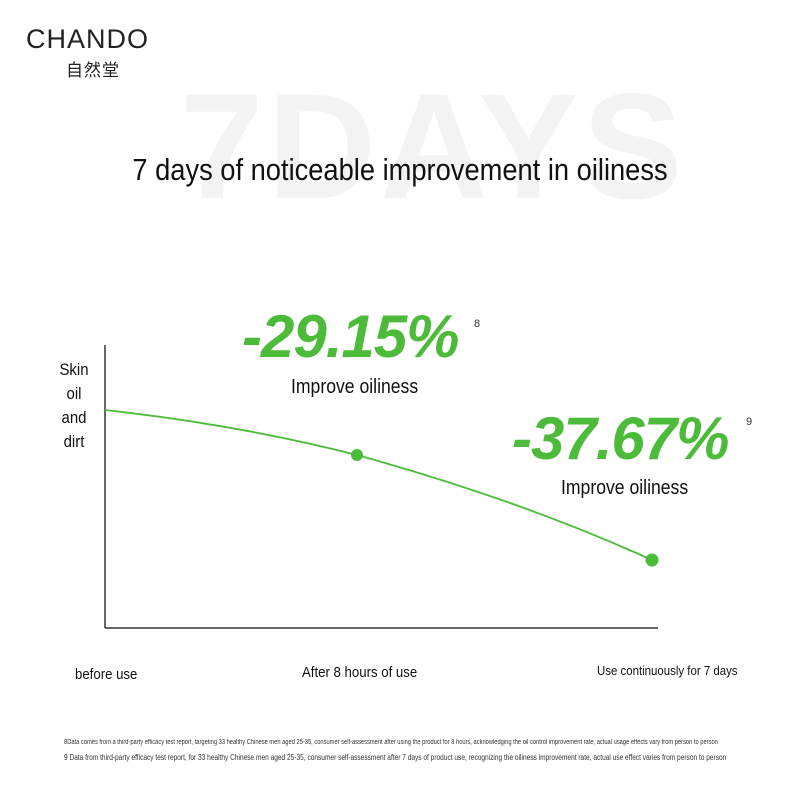  I want to click on watermark: 7DAYS, so click(433, 146).